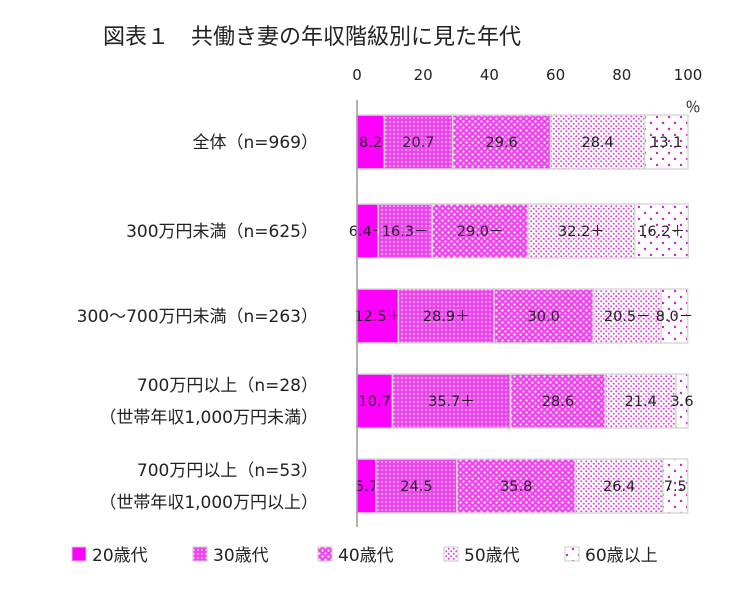 The image size is (739, 589). I want to click on data-label: 3.6, so click(682, 402).